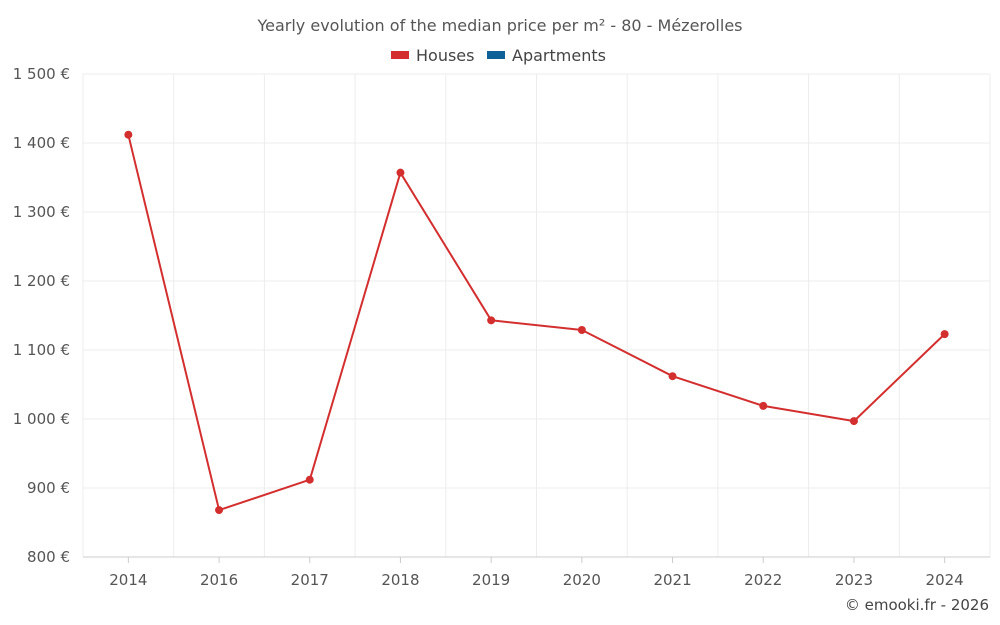 The width and height of the screenshot is (1000, 625). What do you see at coordinates (41, 350) in the screenshot?
I see `y-tick-label: 1 100 €` at bounding box center [41, 350].